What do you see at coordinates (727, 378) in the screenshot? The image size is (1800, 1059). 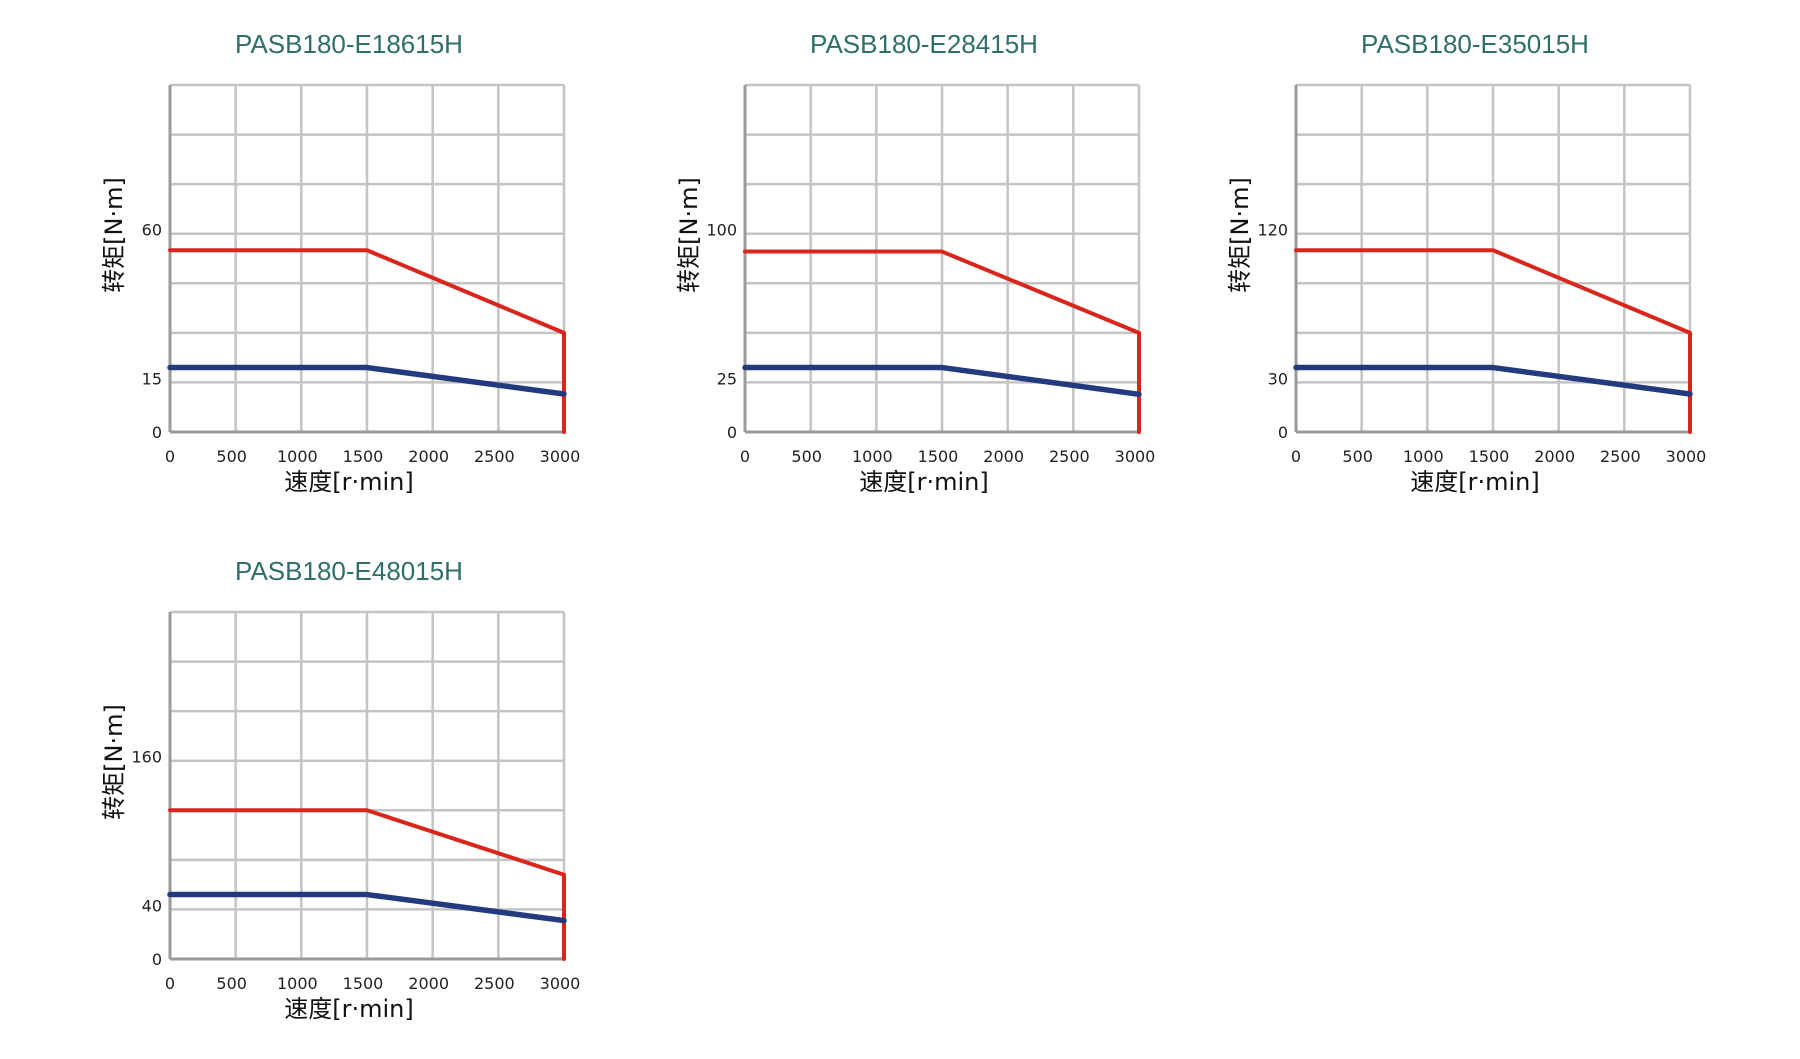 I see `y-tick-label: 25` at bounding box center [727, 378].